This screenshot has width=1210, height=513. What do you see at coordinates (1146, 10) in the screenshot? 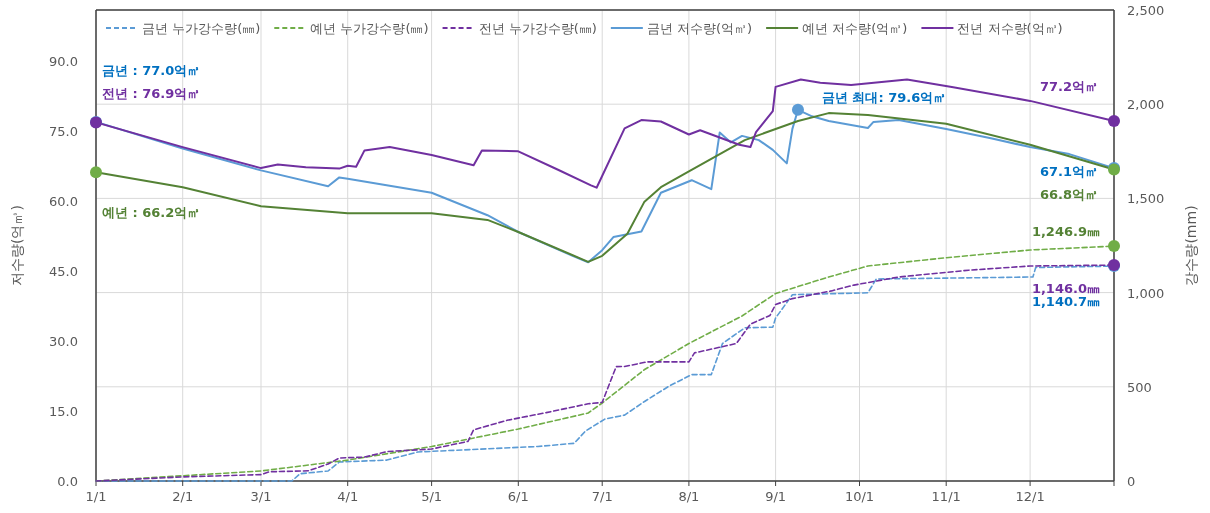
I see `y2-tick-label: 2,500` at bounding box center [1146, 10].